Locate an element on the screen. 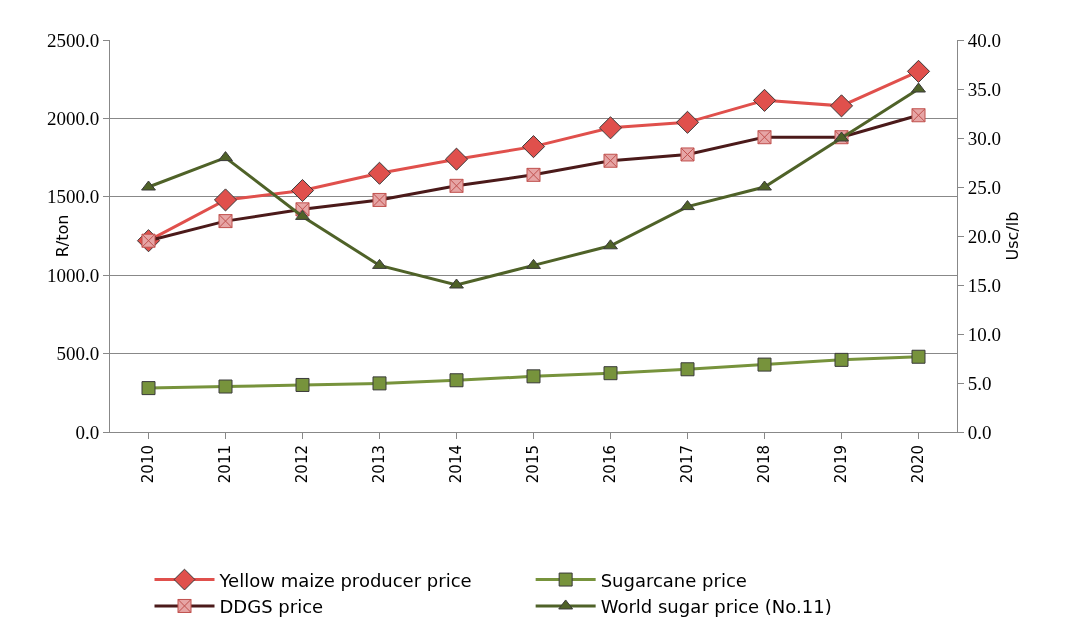 The image size is (1077, 637). legend-label: Sugarcane price is located at coordinates (673, 580).